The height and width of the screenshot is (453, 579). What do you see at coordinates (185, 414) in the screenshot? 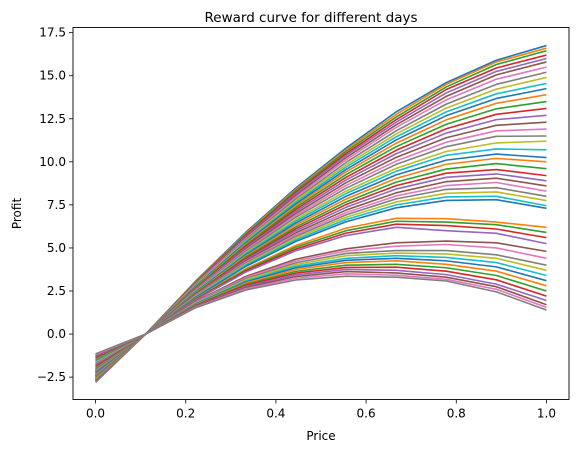
I see `x-tick-label: 0.2` at bounding box center [185, 414].